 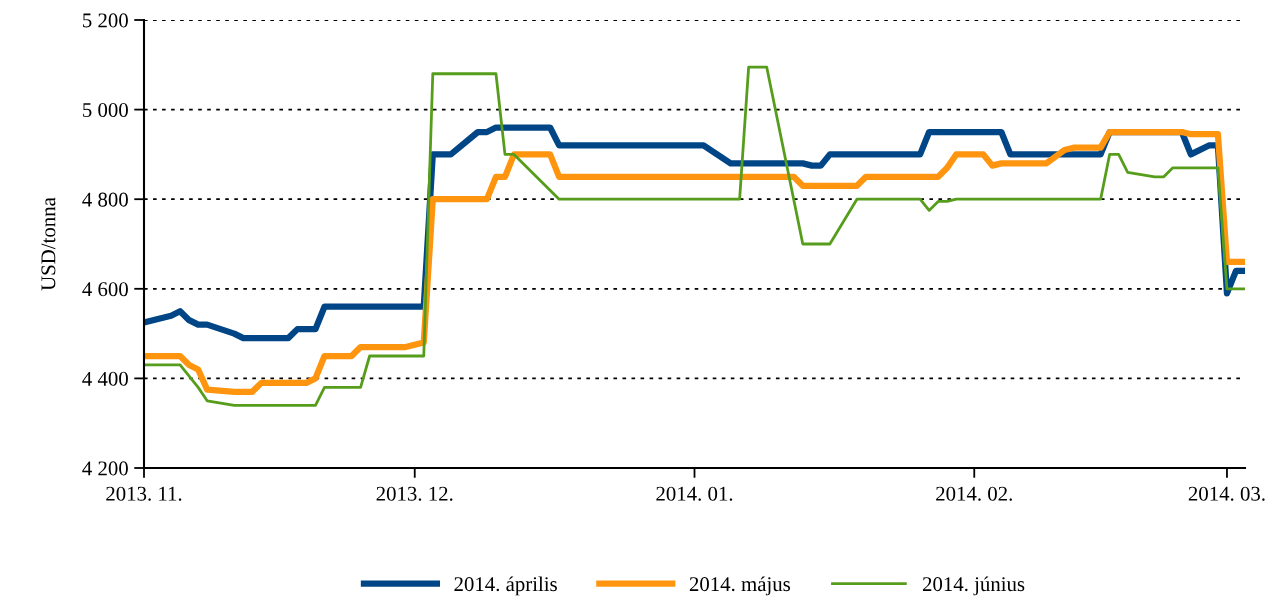 I want to click on y-tick-label: 4 400, so click(x=105, y=378).